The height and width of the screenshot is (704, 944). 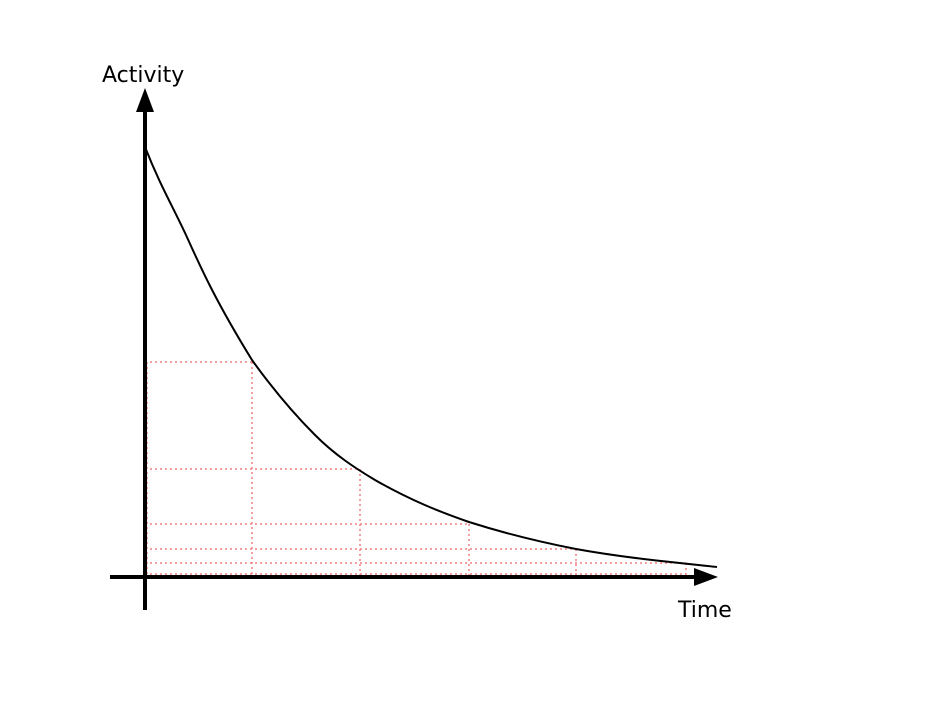 What do you see at coordinates (706, 577) in the screenshot?
I see `x-axis-arrowhead` at bounding box center [706, 577].